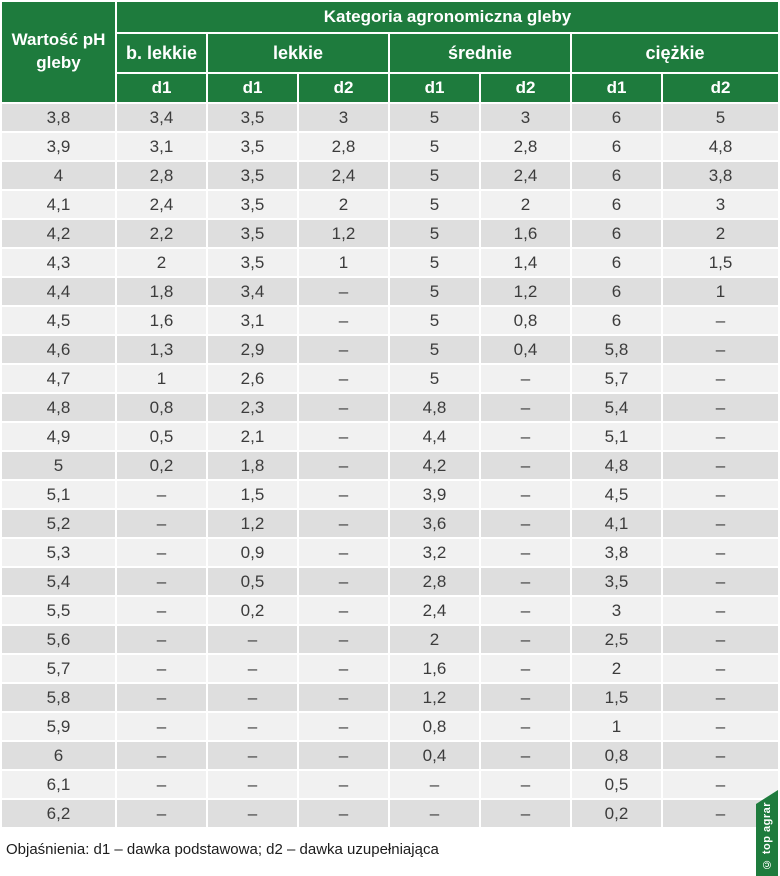 The width and height of the screenshot is (780, 876). I want to click on table-row: 6– – –0,4–0,8–, so click(390, 755).